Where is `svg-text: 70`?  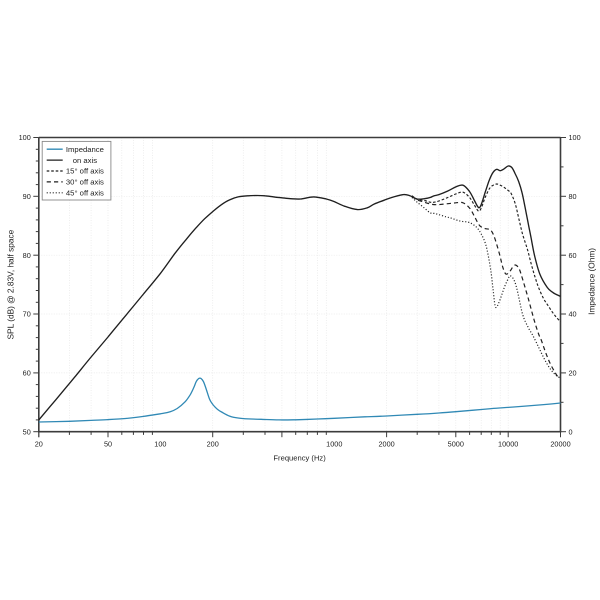 svg-text: 70 is located at coordinates (27, 314).